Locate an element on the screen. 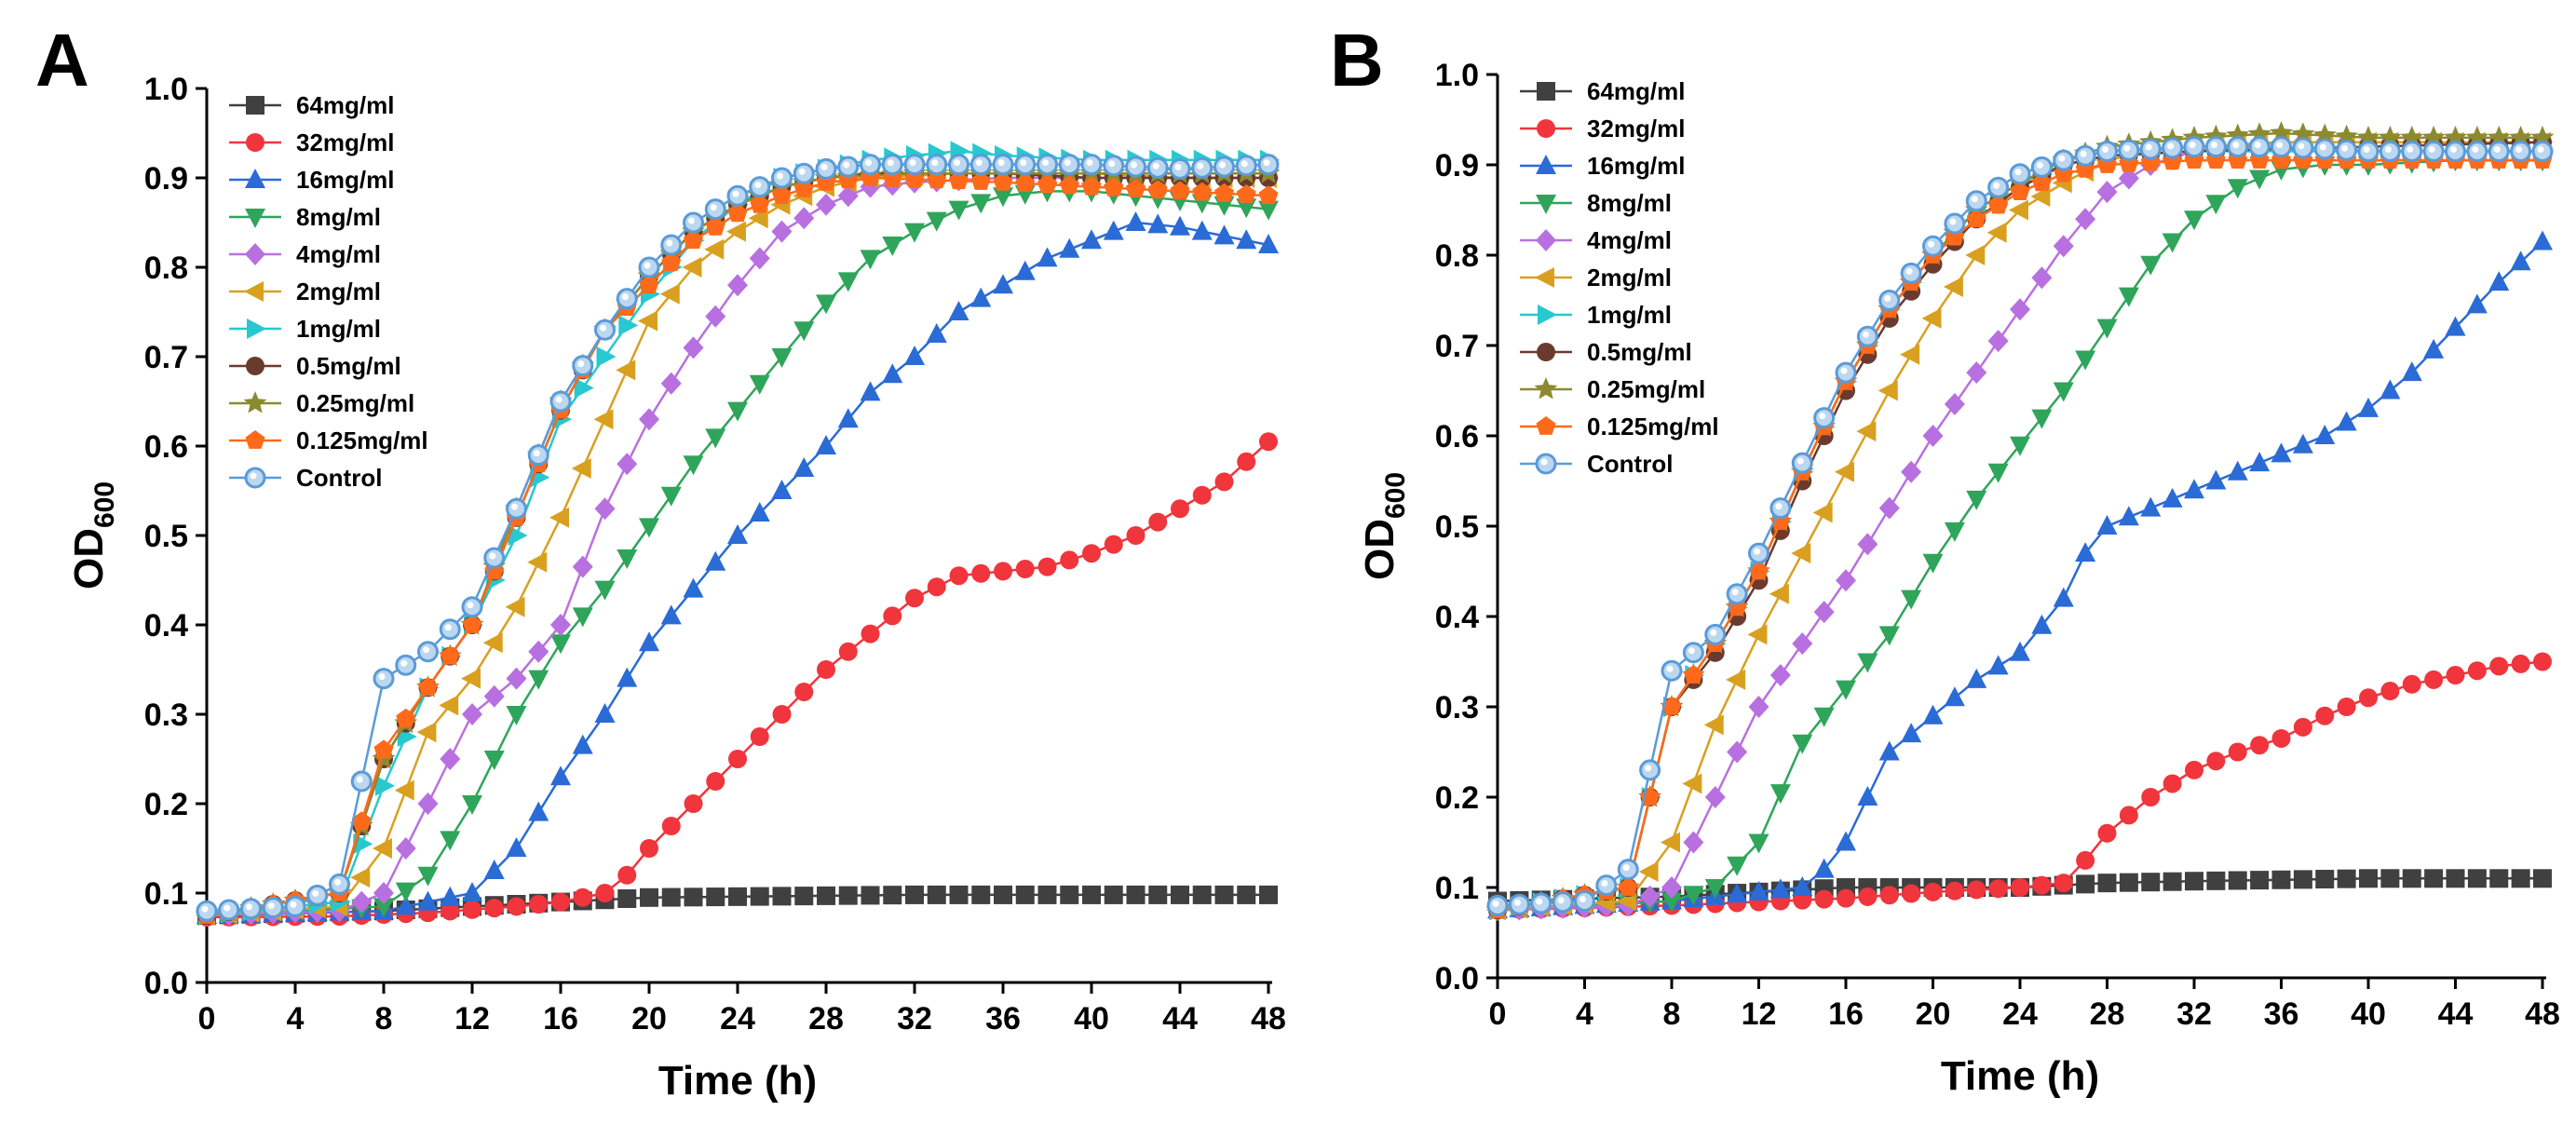 Image resolution: width=2576 pixels, height=1138 pixels. legend-item: 32mg/ml is located at coordinates (1603, 128).